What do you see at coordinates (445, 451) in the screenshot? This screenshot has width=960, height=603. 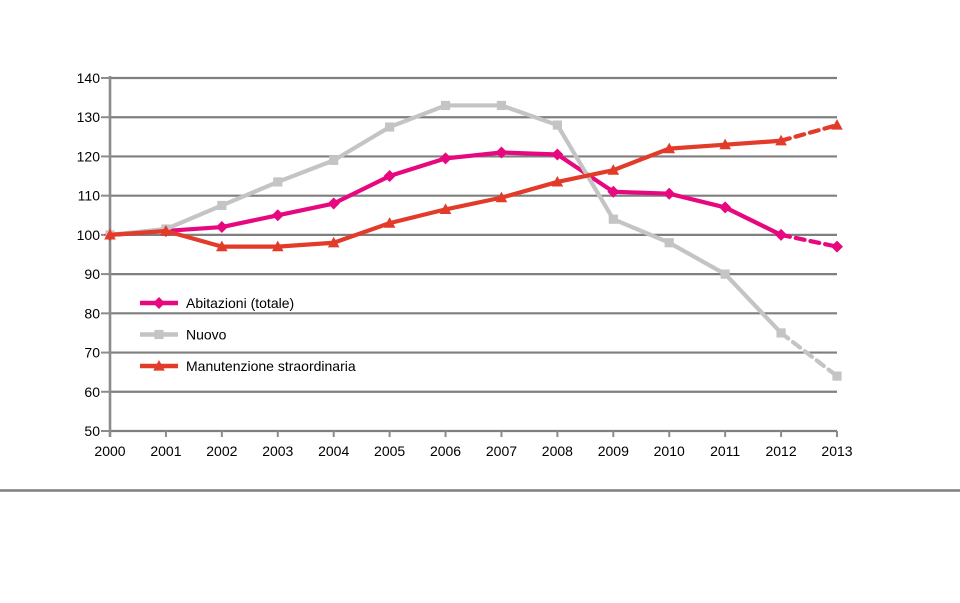 I see `x-axis-label: 2006` at bounding box center [445, 451].